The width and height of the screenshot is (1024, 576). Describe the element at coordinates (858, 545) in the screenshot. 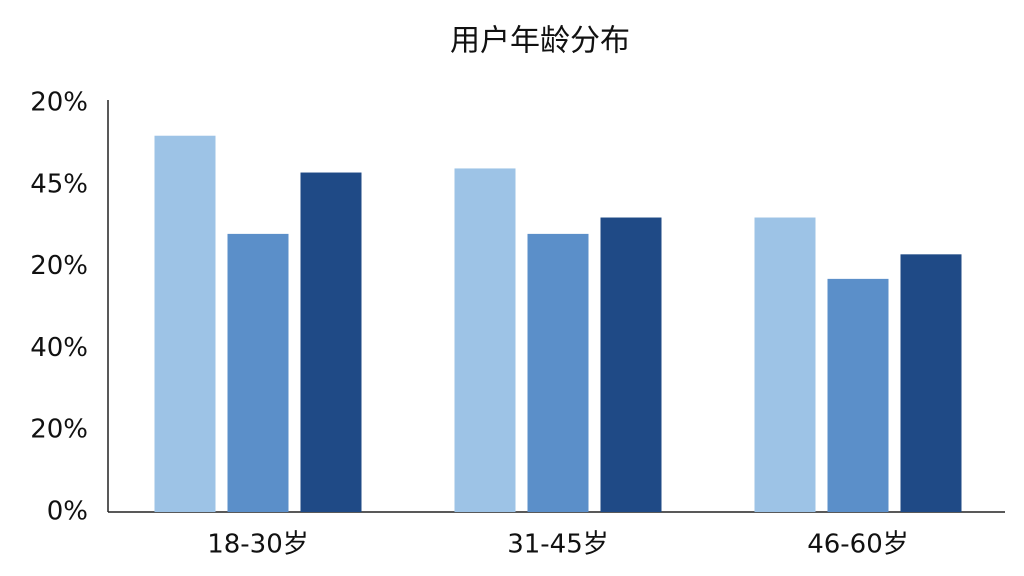

I see `x-tick-label: 46-60岁` at that location.